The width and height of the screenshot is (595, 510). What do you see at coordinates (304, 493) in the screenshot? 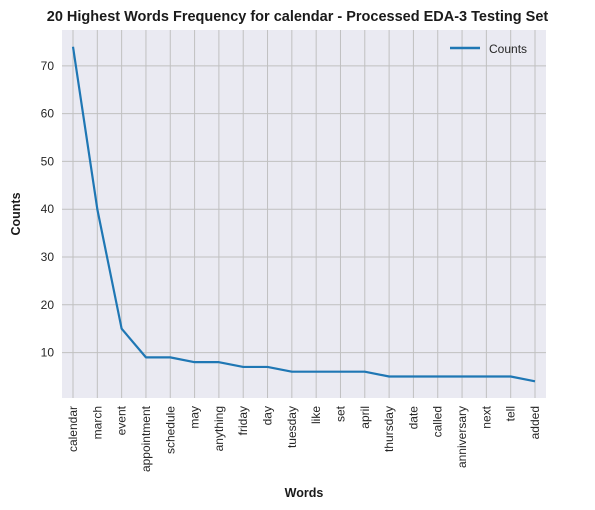
I see `x-axis-label: Words` at bounding box center [304, 493].